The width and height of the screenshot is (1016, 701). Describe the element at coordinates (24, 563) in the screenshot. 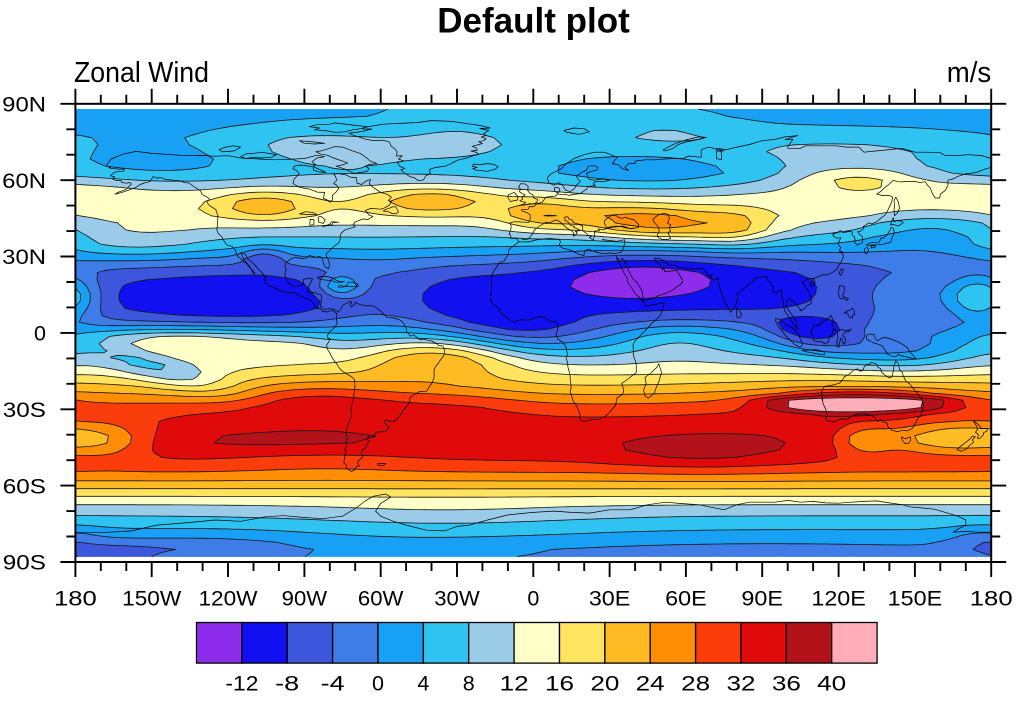

I see `svg-text: 90S` at that location.